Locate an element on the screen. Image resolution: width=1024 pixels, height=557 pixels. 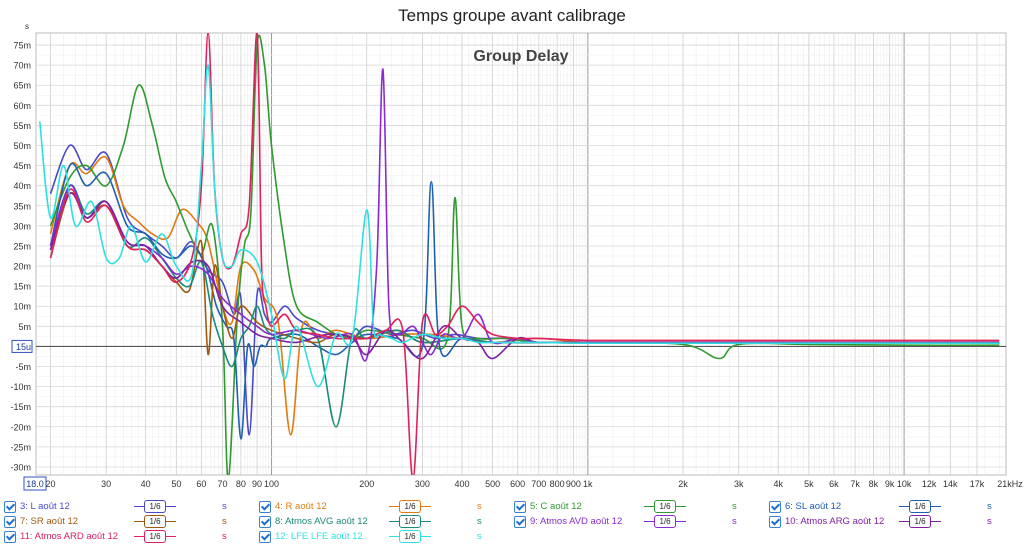
x-tick-label: 8k is located at coordinates (874, 484).